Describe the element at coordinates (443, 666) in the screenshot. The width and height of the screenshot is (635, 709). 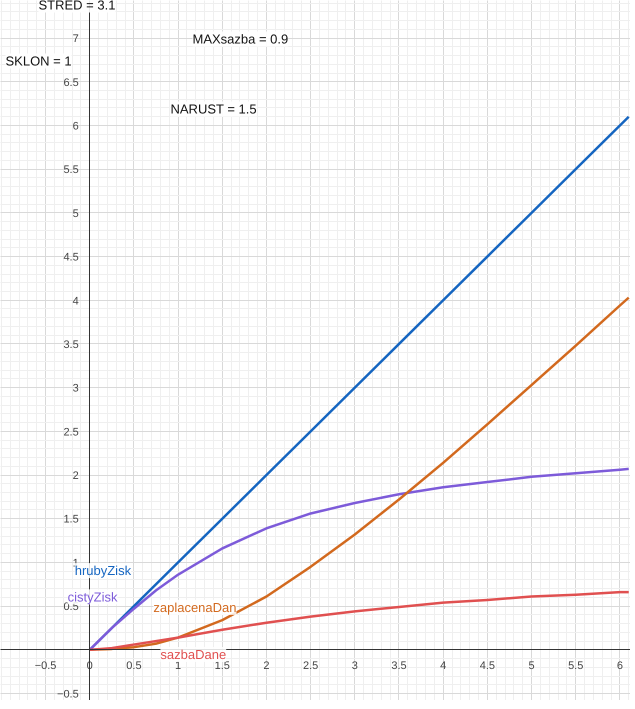
I see `x-tick-label: 4` at that location.